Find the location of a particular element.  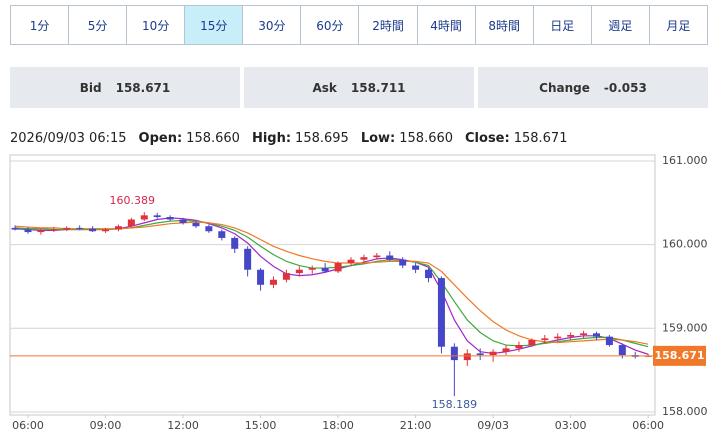

quote-value: 158.671 is located at coordinates (143, 87).